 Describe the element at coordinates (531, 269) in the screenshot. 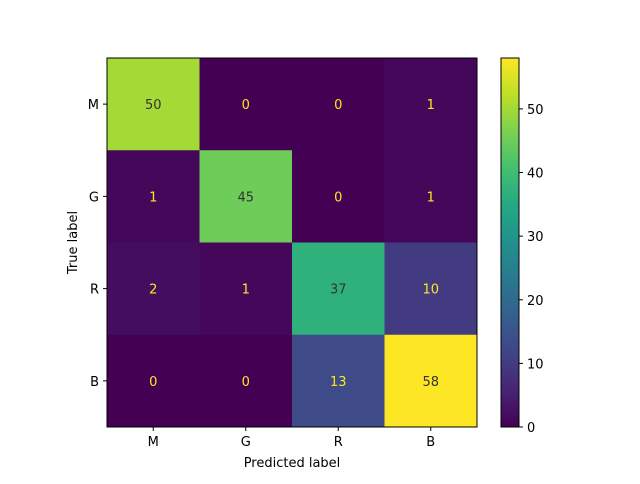

I see `colorbar-ticks: 0 10 20 30 40 50` at that location.